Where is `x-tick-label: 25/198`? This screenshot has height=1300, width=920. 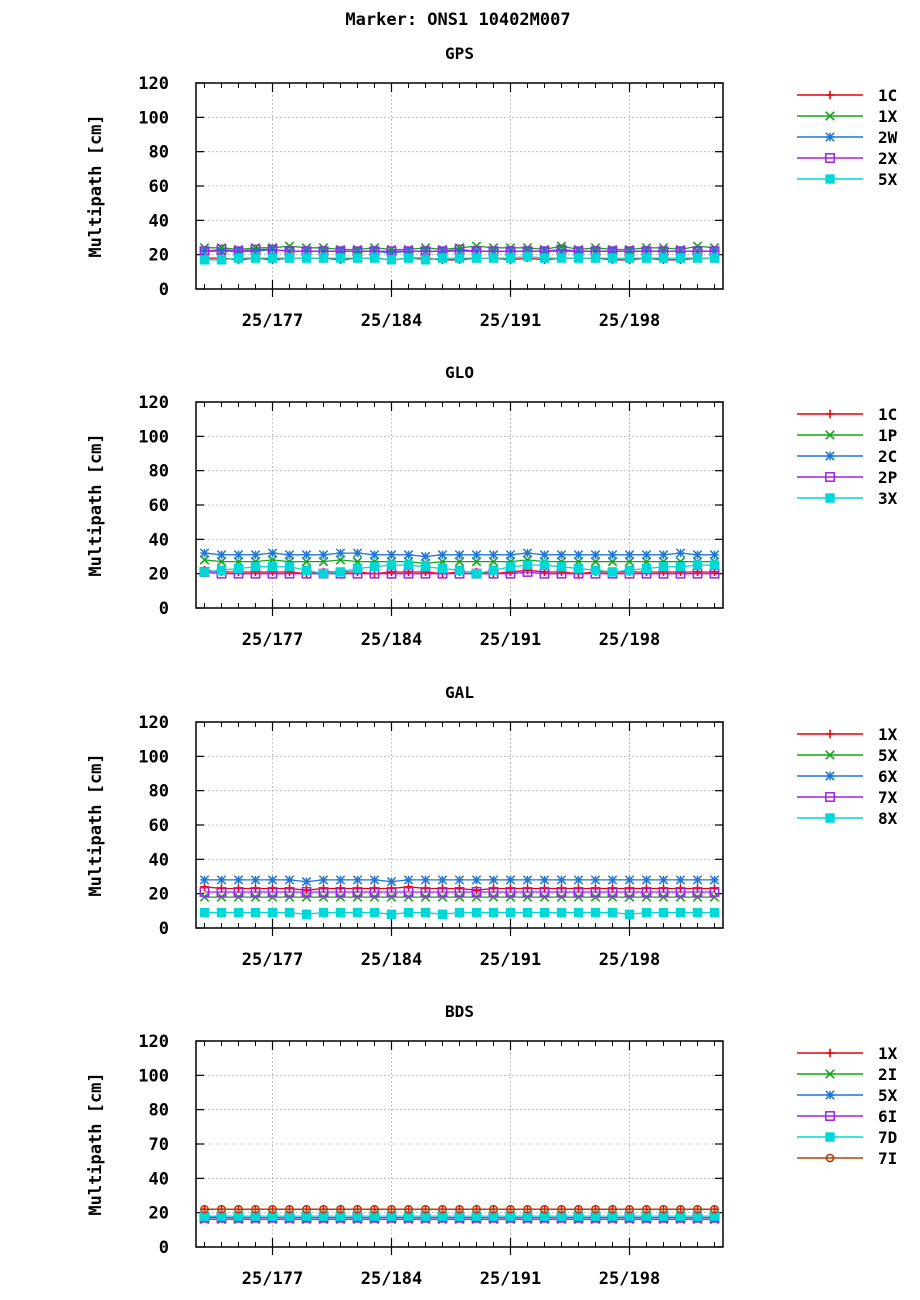 x-tick-label: 25/198 is located at coordinates (629, 640).